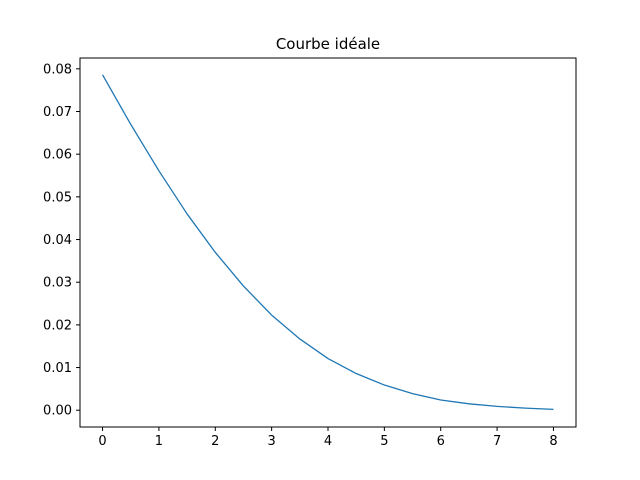 This screenshot has height=480, width=640. What do you see at coordinates (57, 240) in the screenshot?
I see `y-tick-label: 0.04` at bounding box center [57, 240].